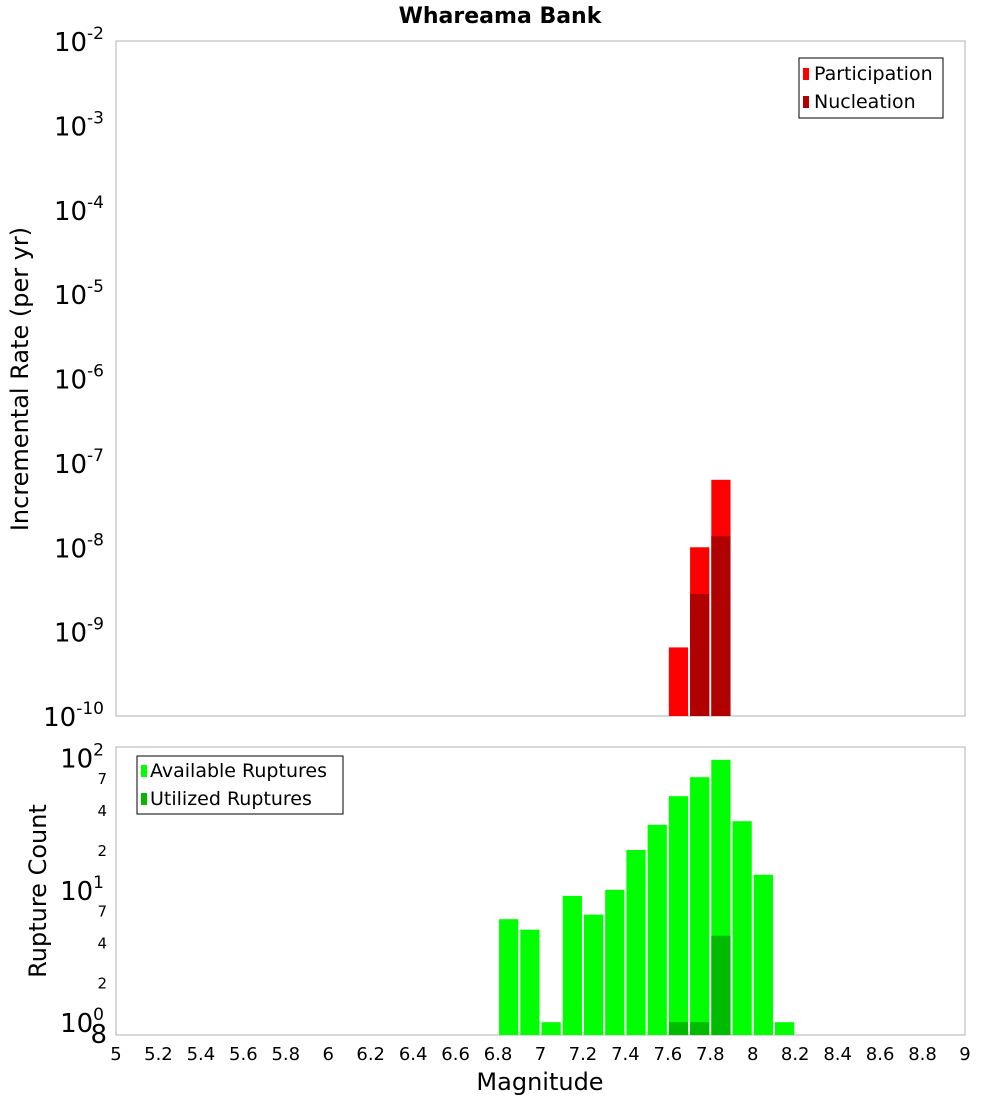 This screenshot has width=1000, height=1100. I want to click on x-tick-label: 6, so click(328, 1054).